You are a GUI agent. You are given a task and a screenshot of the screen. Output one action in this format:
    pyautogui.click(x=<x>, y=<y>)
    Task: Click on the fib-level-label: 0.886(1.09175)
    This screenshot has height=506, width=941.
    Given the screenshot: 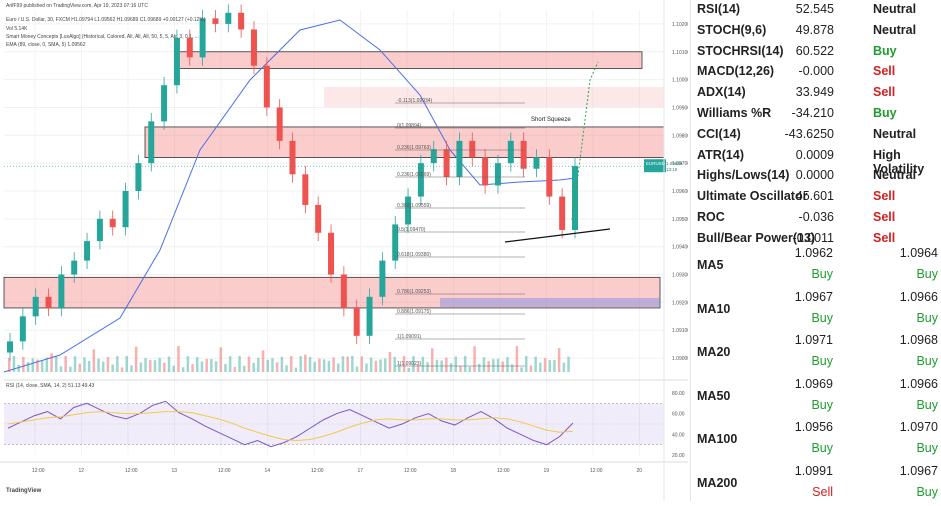 What is the action you would take?
    pyautogui.click(x=414, y=312)
    